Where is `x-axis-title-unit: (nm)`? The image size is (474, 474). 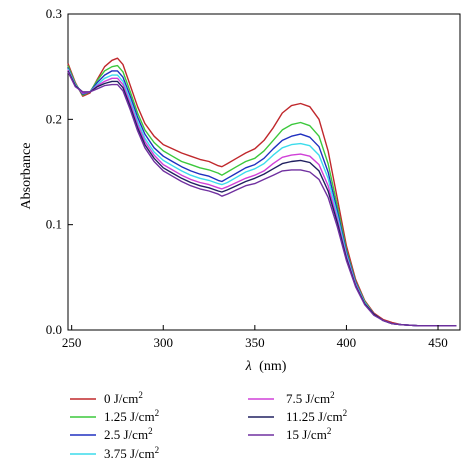
x-axis-title-unit: (nm) is located at coordinates (273, 366).